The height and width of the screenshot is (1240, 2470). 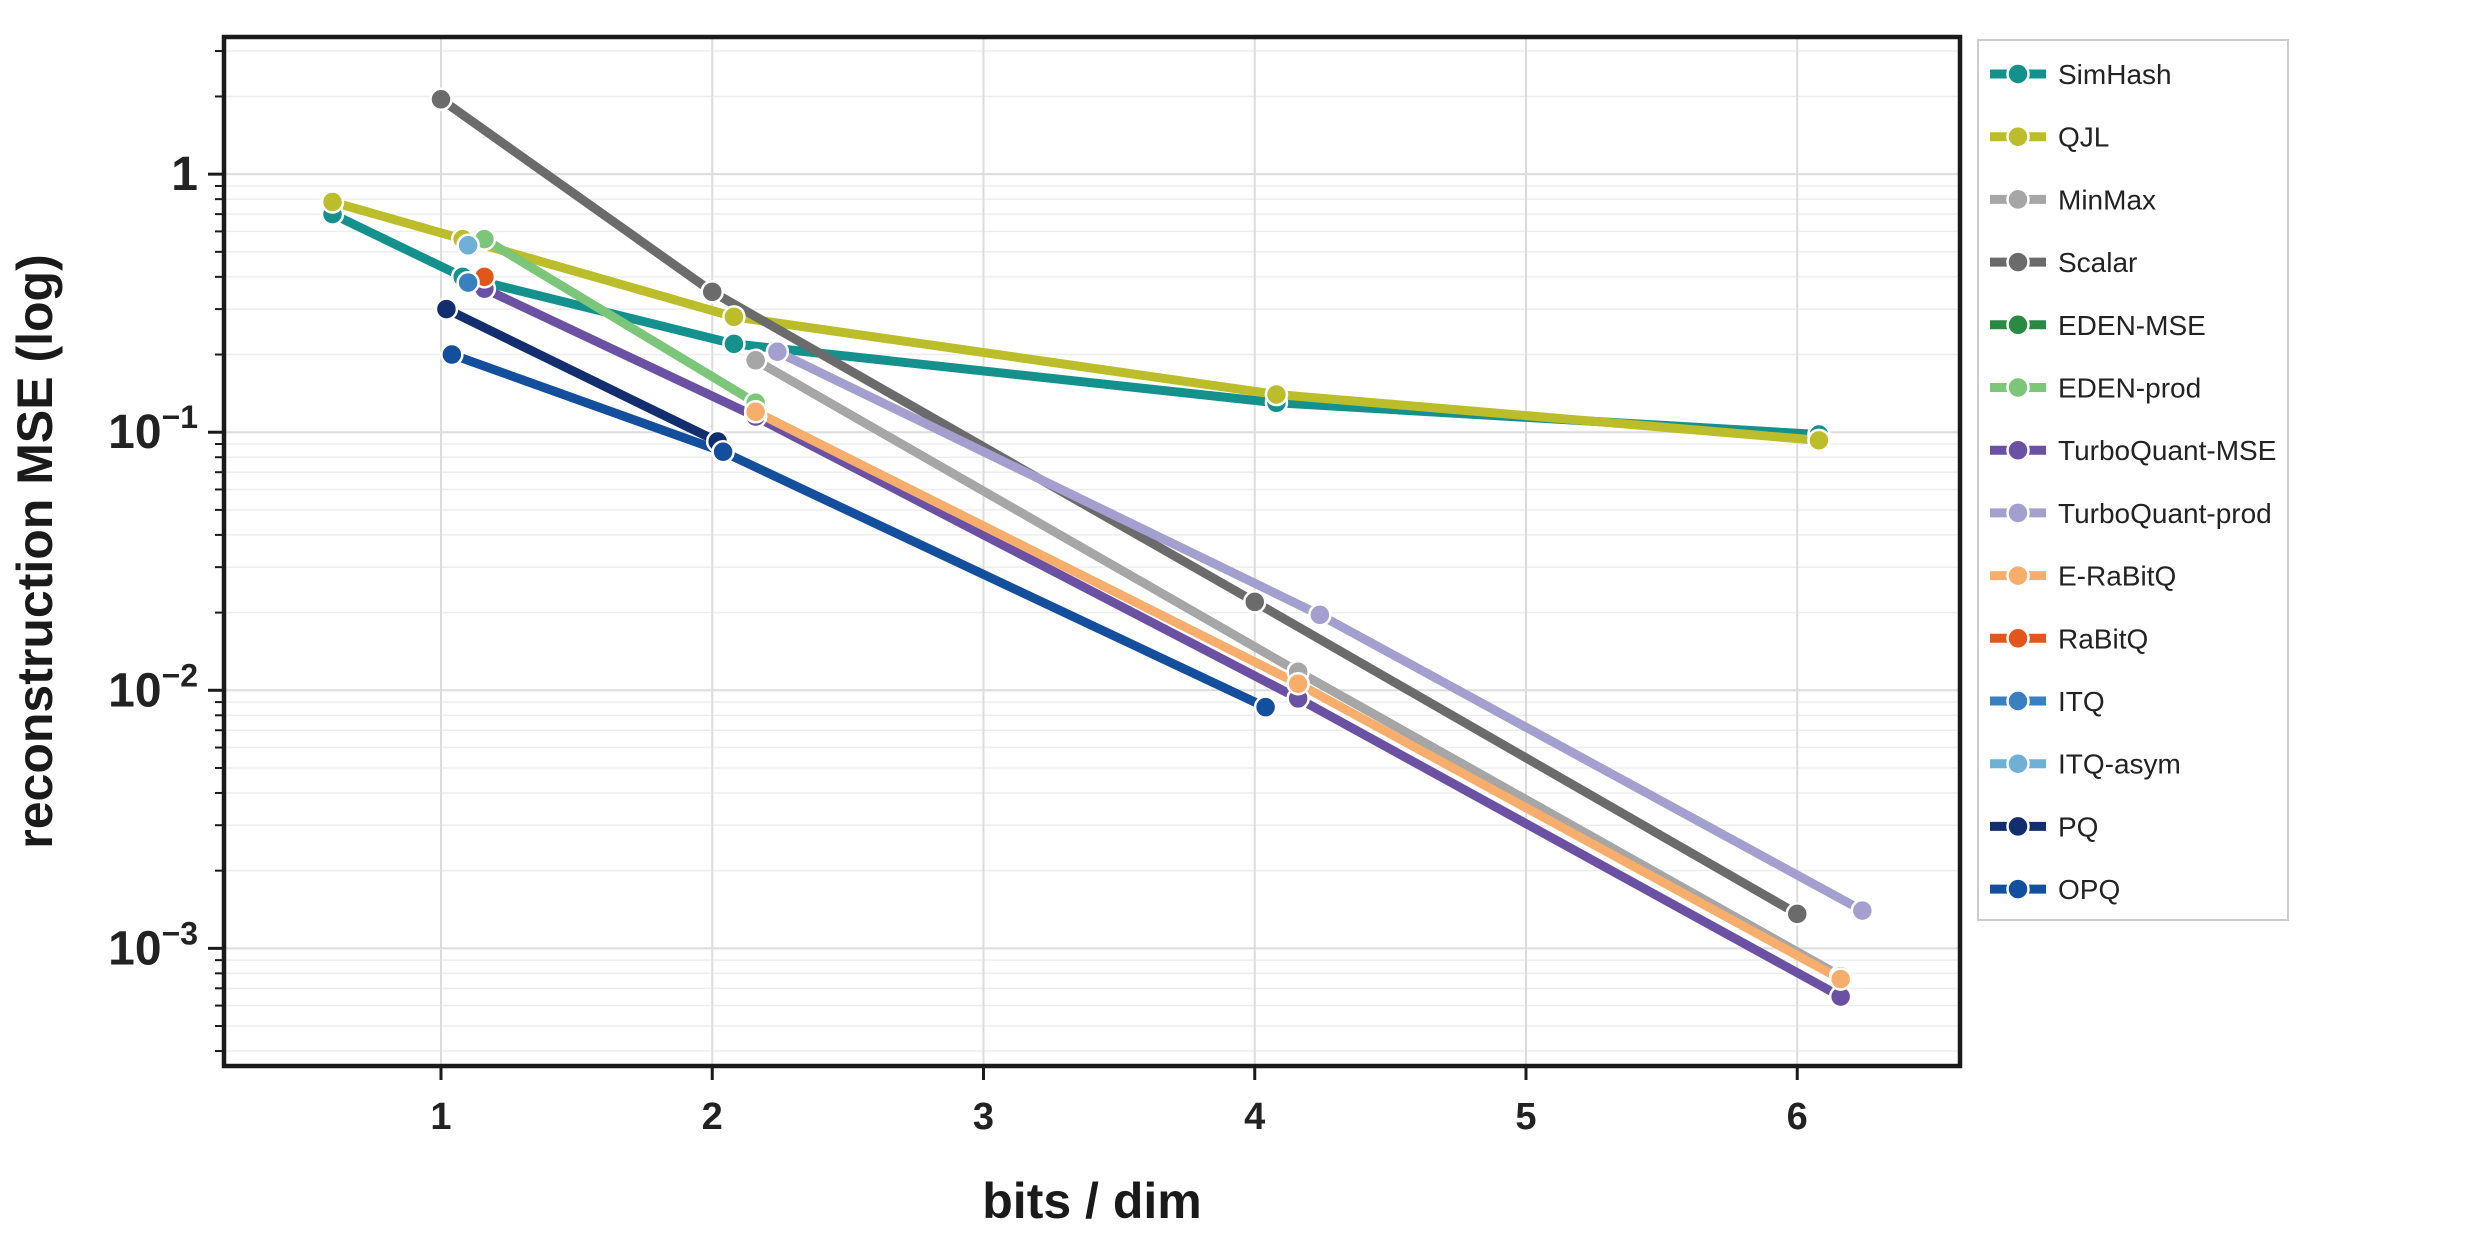 I want to click on x-tick-label: 6, so click(x=1797, y=1117).